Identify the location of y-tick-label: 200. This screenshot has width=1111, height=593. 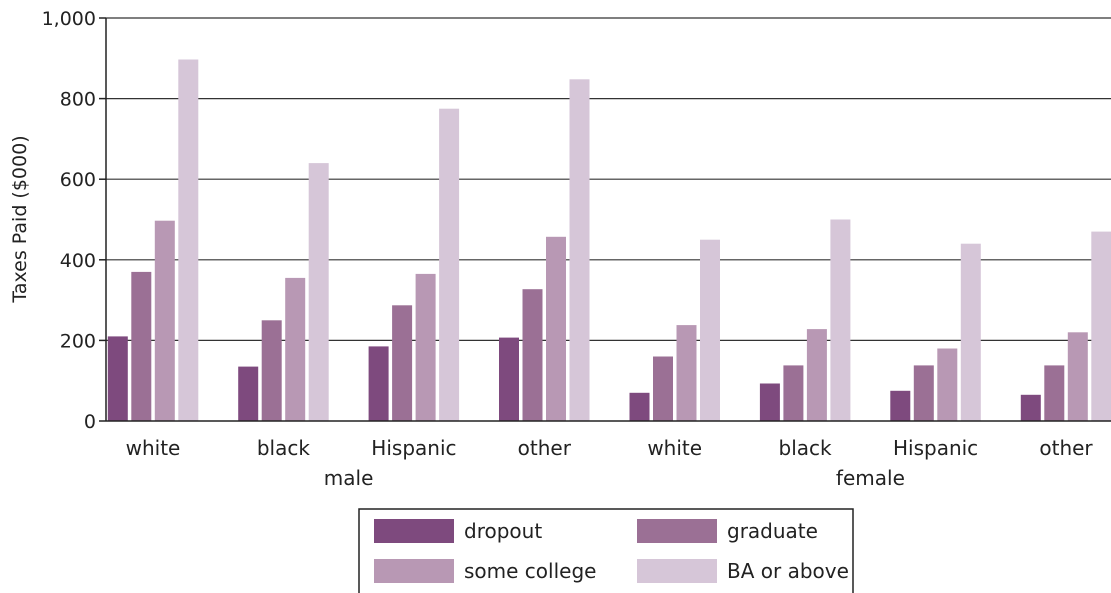
(78, 341).